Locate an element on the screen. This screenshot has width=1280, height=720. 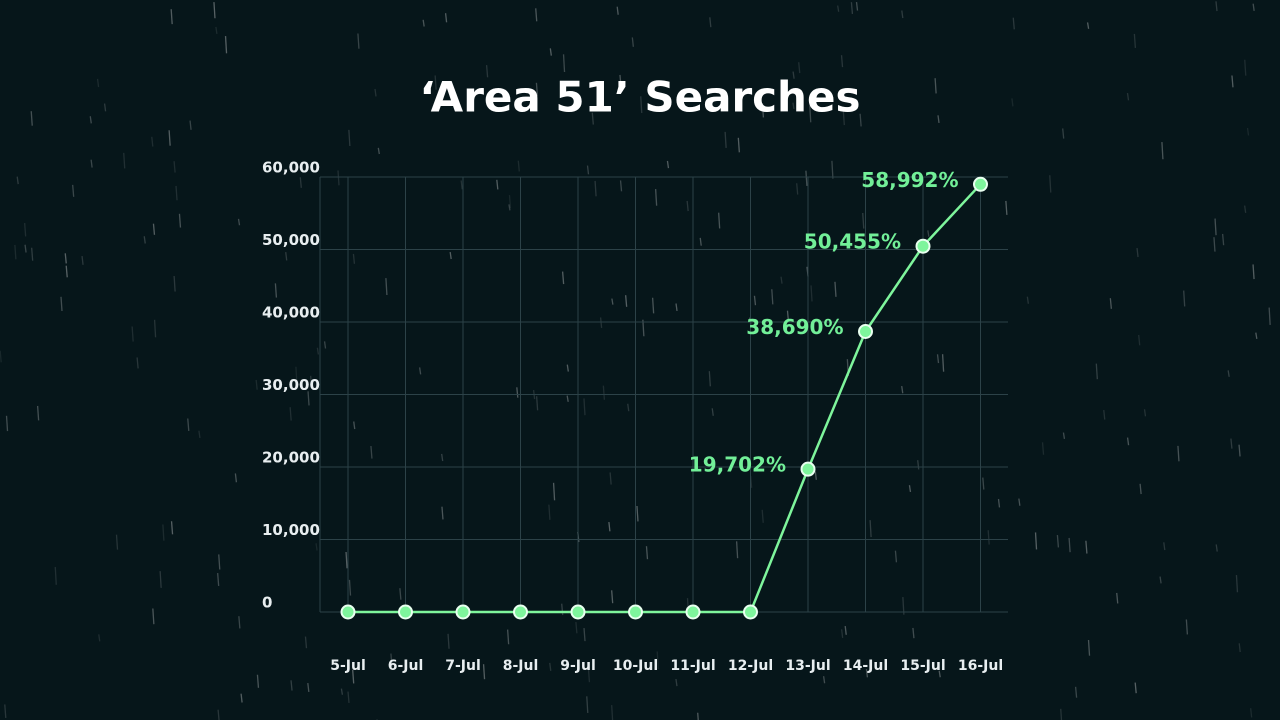
y-tick-label: 10,000 is located at coordinates (291, 530).